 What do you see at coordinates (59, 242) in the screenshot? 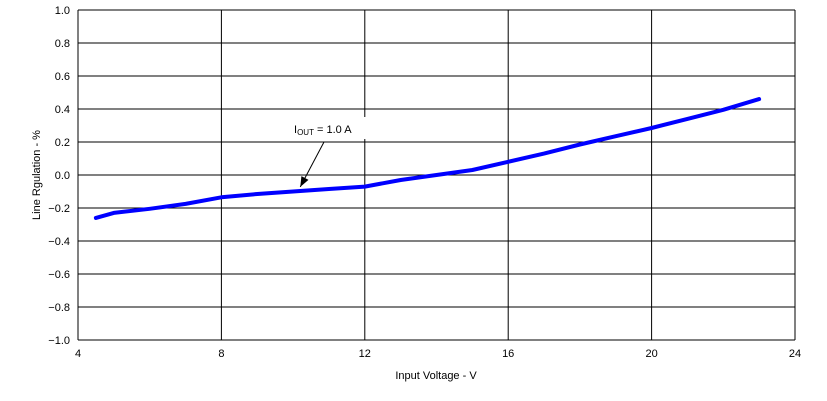
I see `y-tick-label: −0.4` at bounding box center [59, 242].